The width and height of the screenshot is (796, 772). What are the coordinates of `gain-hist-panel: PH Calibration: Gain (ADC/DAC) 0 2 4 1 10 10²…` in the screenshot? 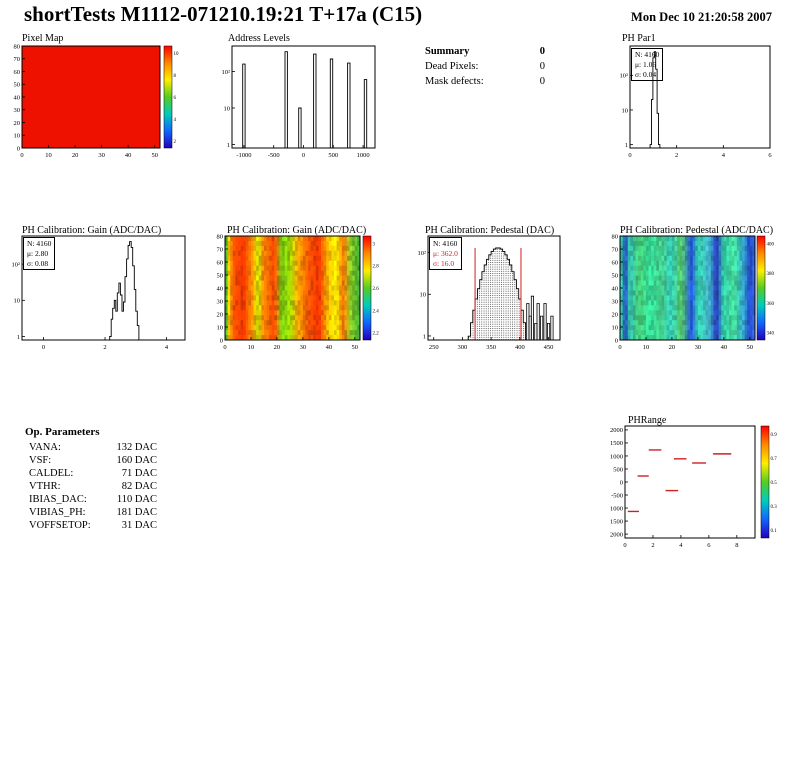 It's located at (100, 287).